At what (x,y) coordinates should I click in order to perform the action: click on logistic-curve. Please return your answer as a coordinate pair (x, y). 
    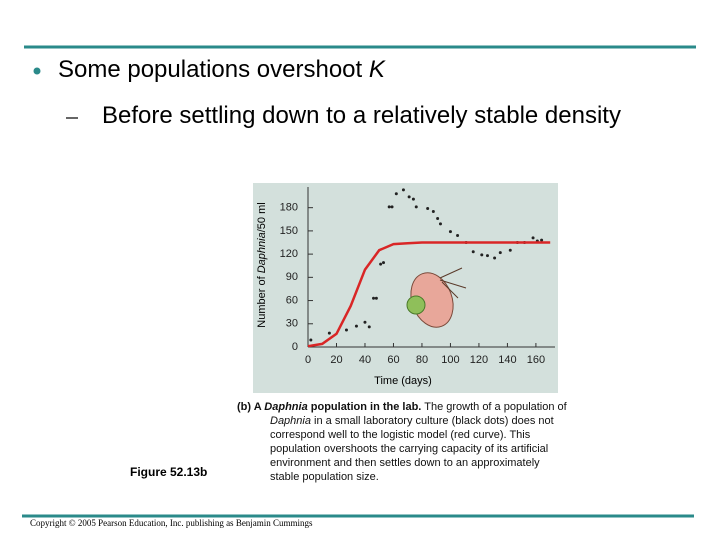
    Looking at the image, I should click on (429, 294).